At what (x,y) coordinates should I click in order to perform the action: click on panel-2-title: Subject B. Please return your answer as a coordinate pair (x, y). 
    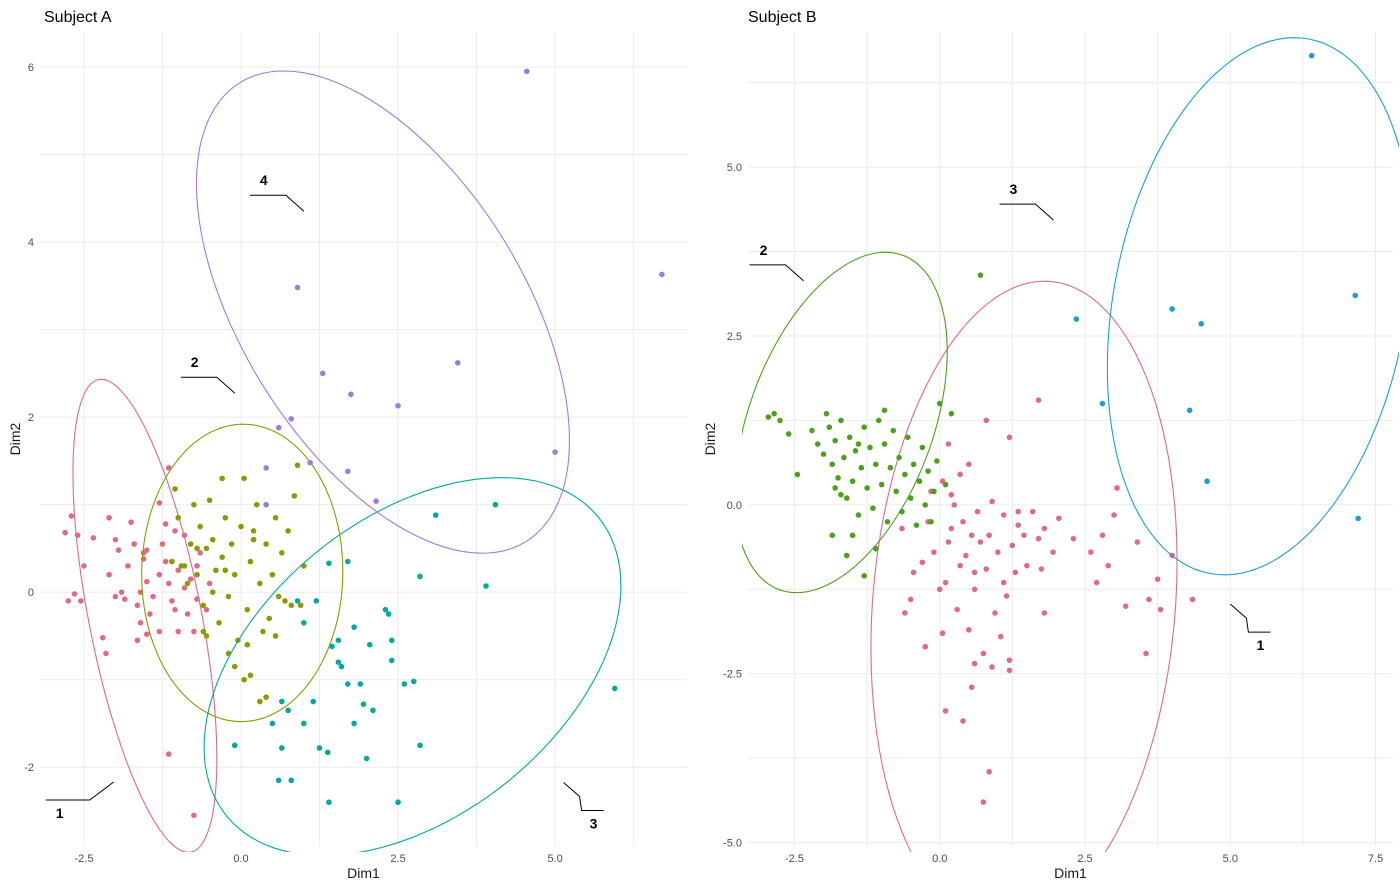
    Looking at the image, I should click on (782, 17).